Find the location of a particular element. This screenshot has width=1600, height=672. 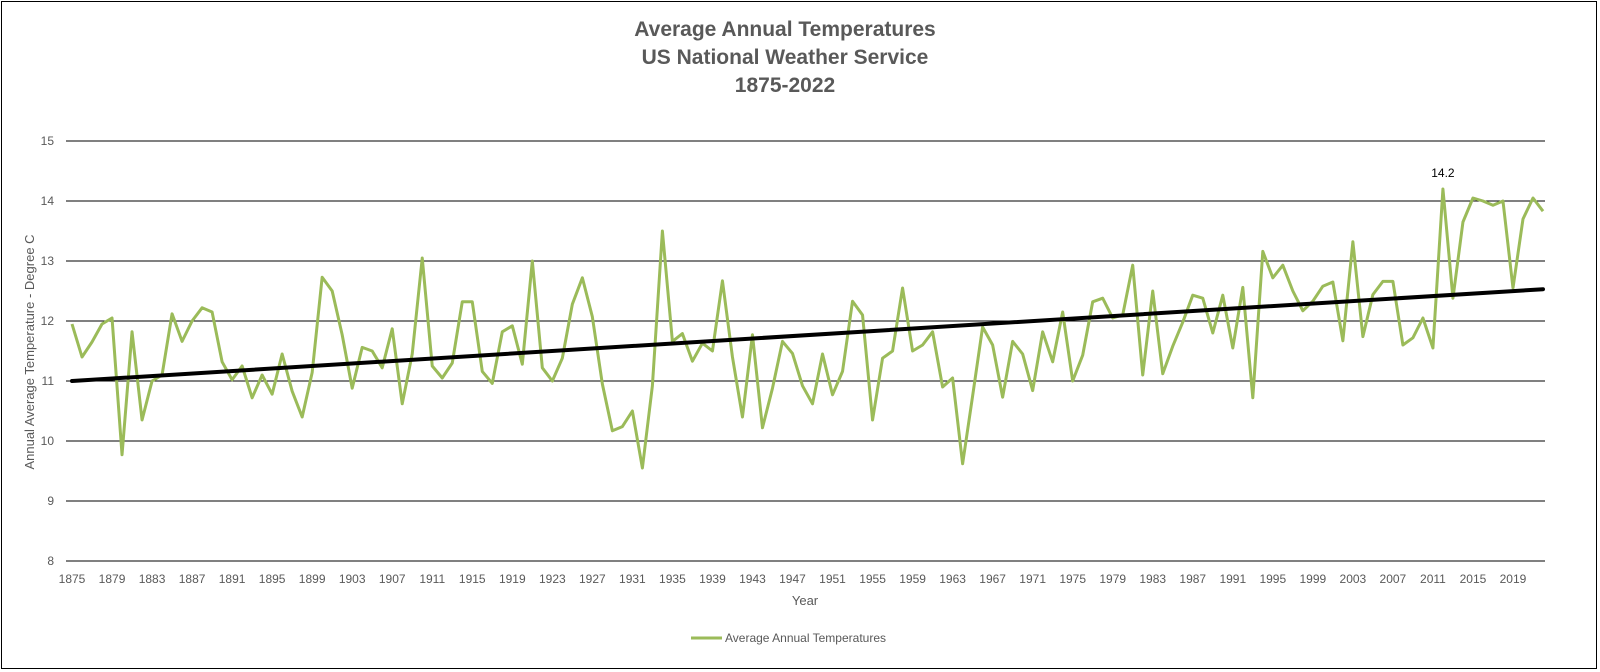

x-tick-label: 2019 is located at coordinates (1513, 579).